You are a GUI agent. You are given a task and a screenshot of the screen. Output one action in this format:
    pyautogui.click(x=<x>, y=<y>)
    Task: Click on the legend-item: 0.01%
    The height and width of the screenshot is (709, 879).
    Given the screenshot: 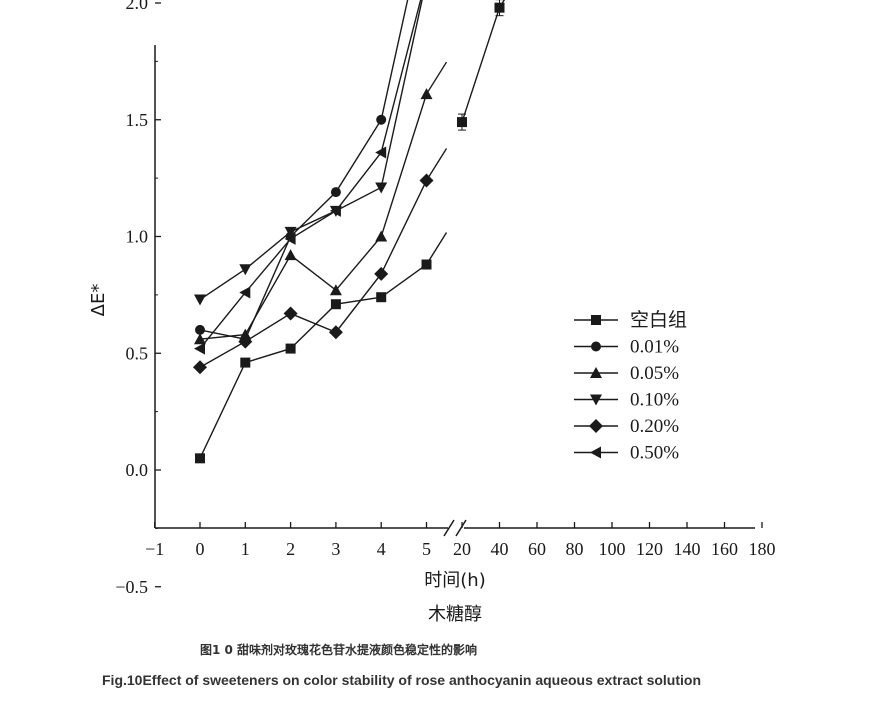 What is the action you would take?
    pyautogui.click(x=626, y=347)
    